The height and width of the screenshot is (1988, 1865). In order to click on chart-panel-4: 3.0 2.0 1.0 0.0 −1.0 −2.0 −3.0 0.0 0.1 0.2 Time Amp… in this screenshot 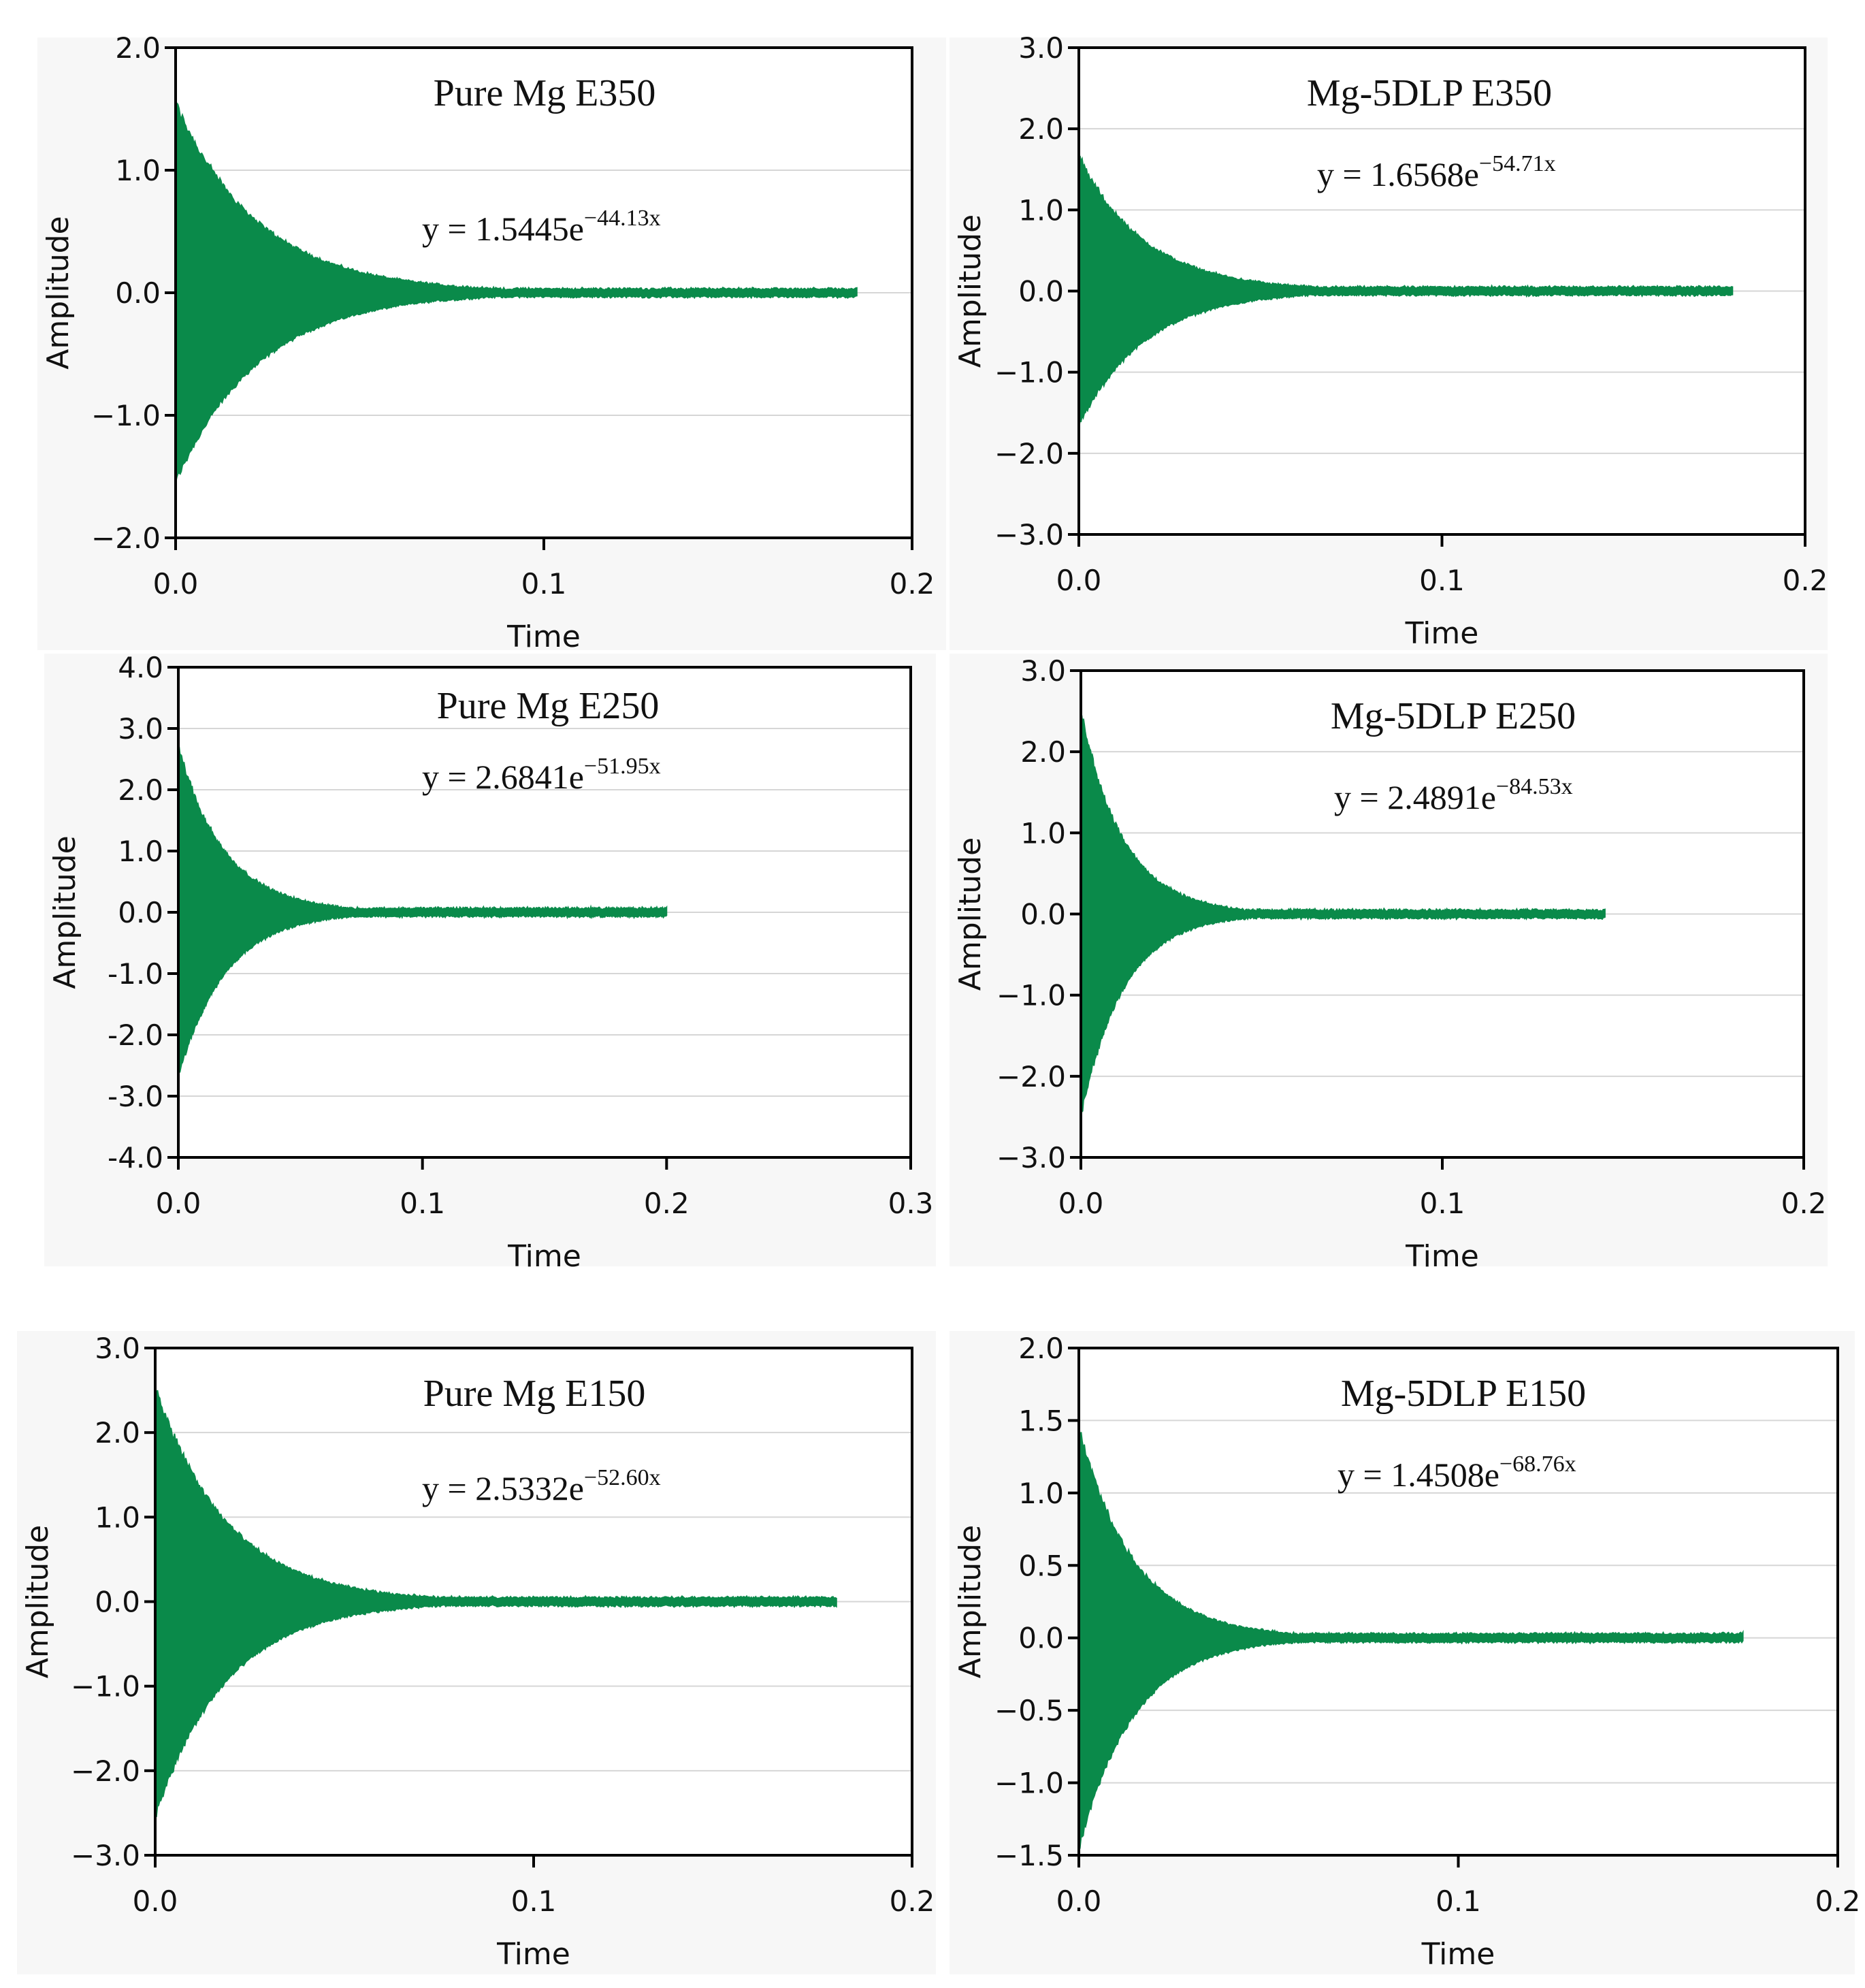, I will do `click(1389, 964)`.